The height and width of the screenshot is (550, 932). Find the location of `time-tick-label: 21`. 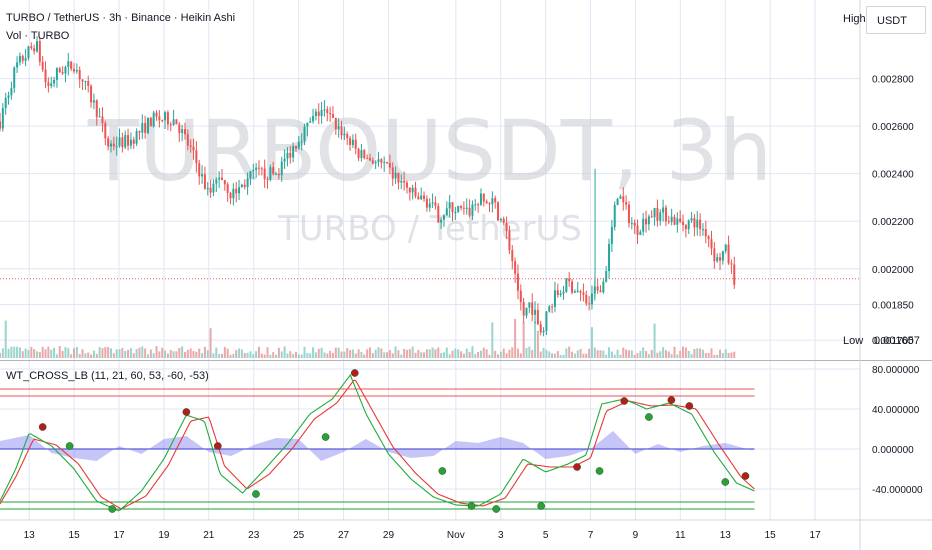

time-tick-label: 21 is located at coordinates (209, 535).